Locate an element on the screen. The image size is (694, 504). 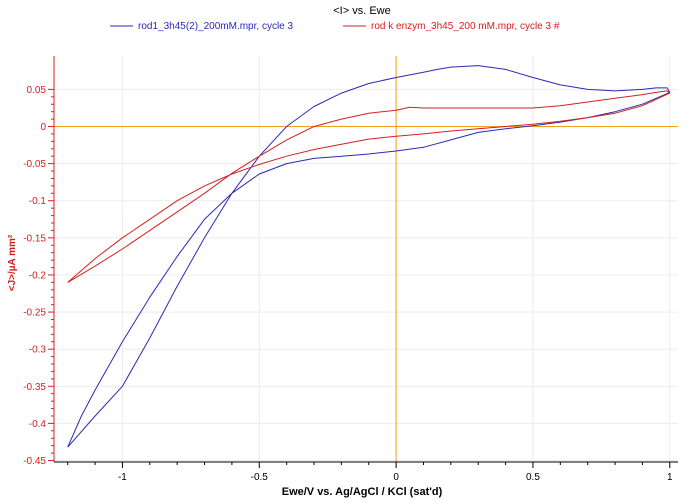
y-tick-label: -0.1 is located at coordinates (38, 201).